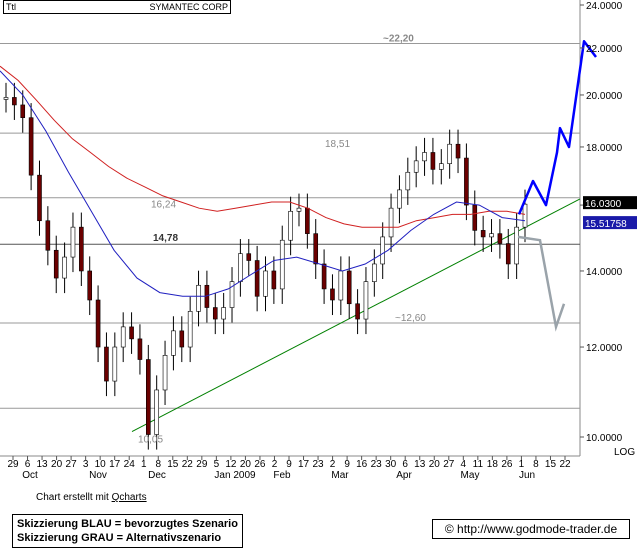  I want to click on x-month-label: Oct, so click(30, 475).